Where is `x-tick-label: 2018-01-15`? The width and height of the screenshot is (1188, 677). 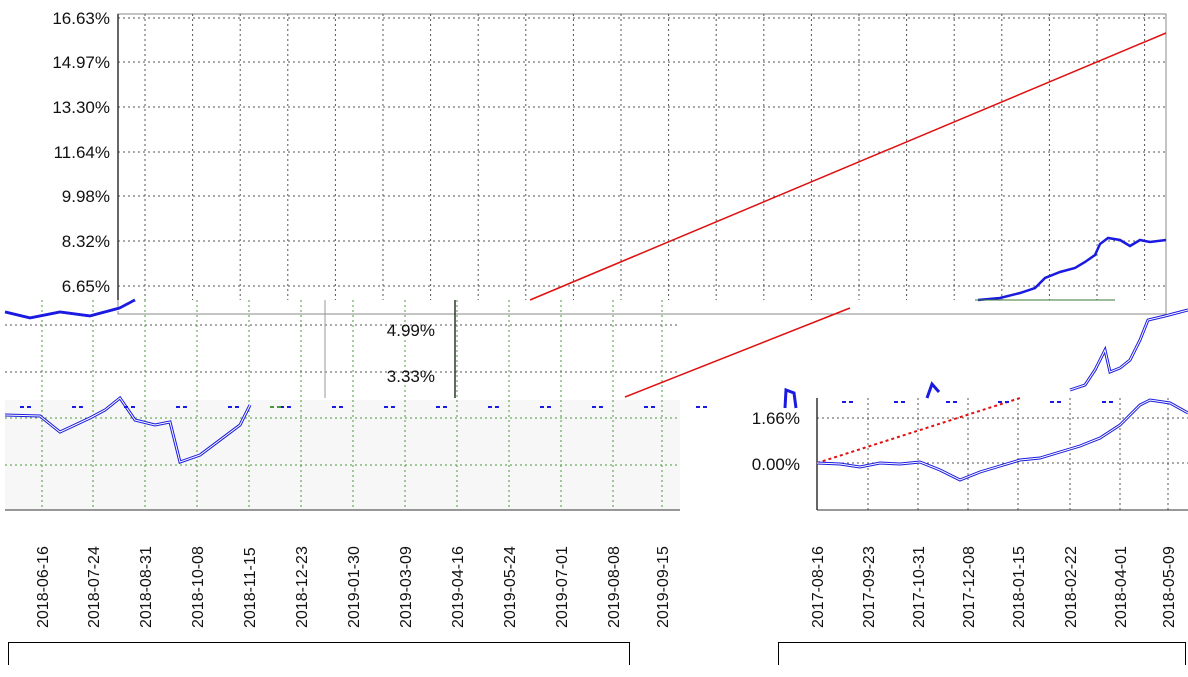 x-tick-label: 2018-01-15 is located at coordinates (1019, 587).